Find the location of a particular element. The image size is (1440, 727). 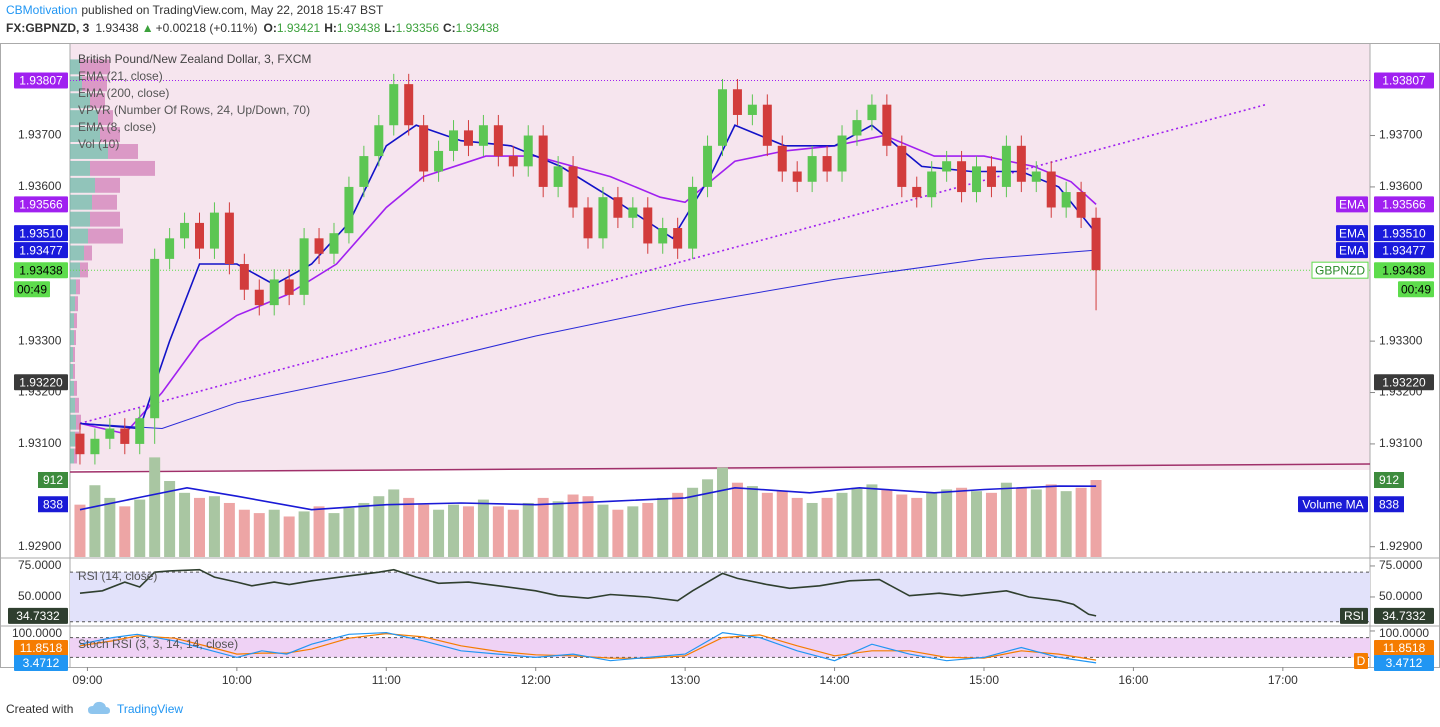

legend-entry: EMA (8, close) is located at coordinates (117, 127).